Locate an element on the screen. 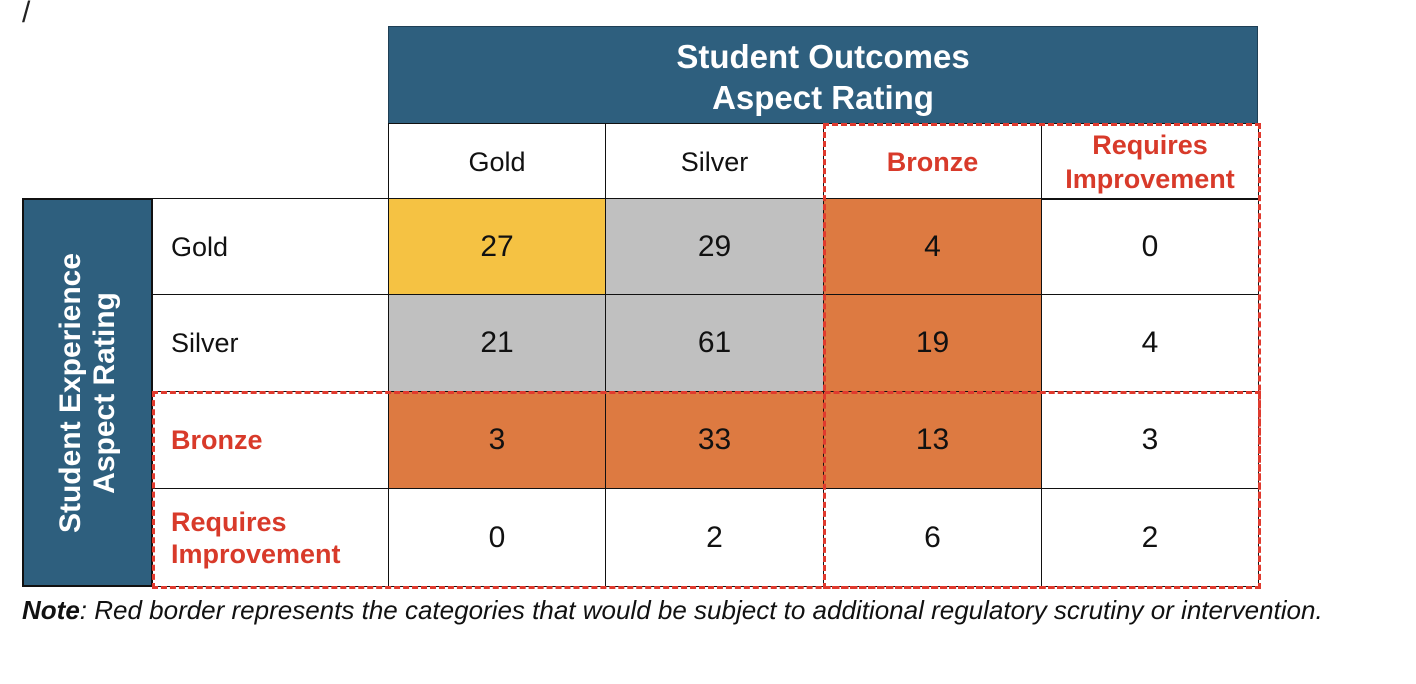 The width and height of the screenshot is (1416, 684). data-cell: 6 is located at coordinates (932, 537).